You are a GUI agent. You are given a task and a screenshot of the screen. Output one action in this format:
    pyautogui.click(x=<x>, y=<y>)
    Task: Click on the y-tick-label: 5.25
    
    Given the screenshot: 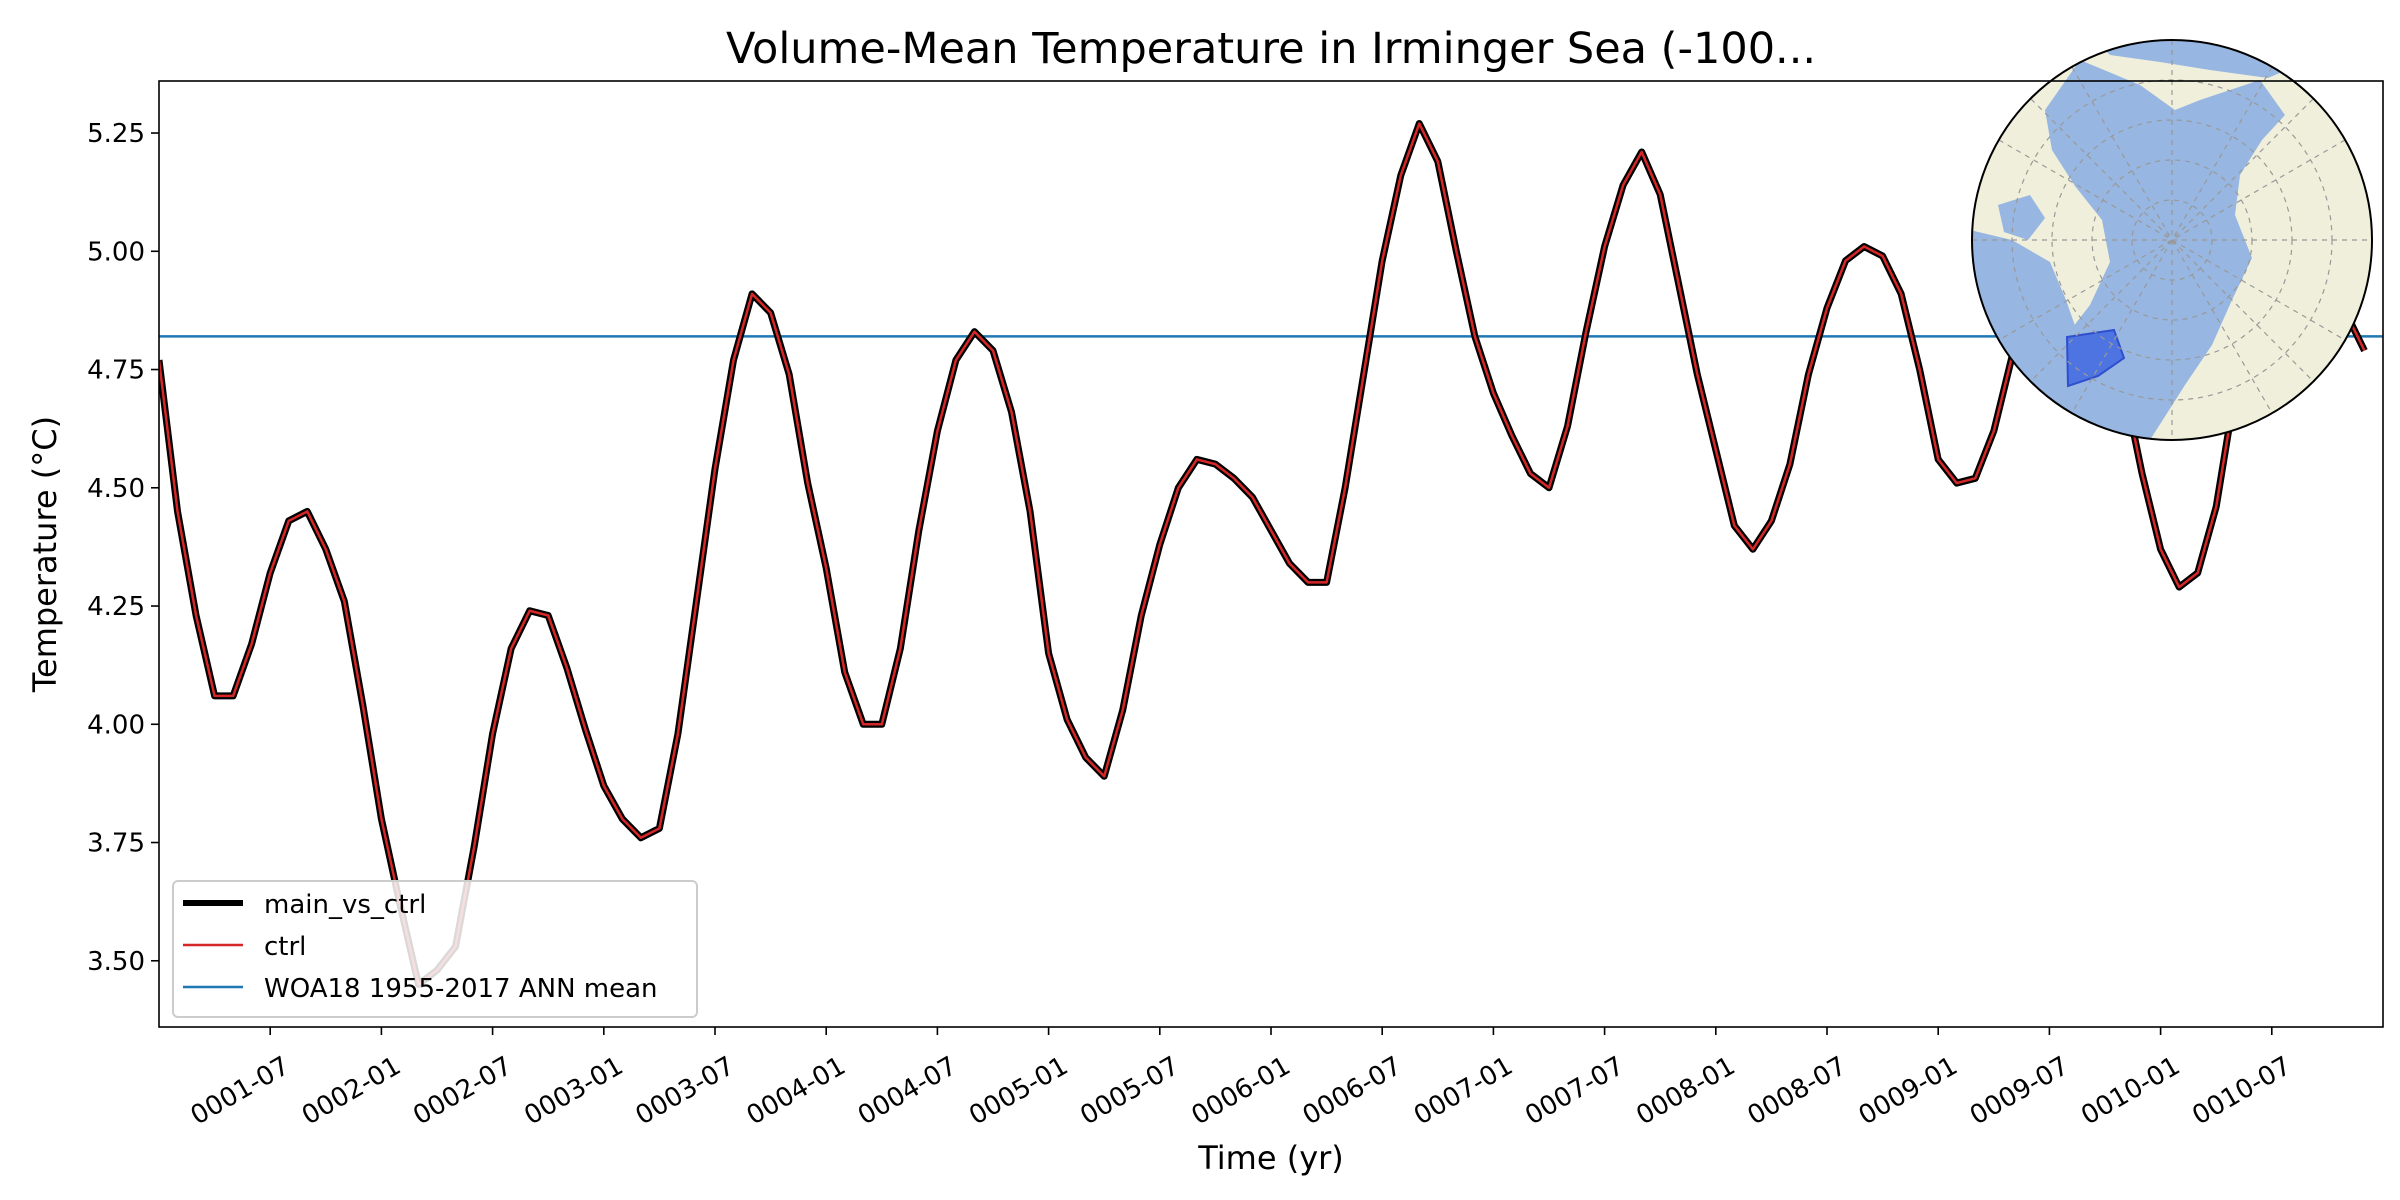 What is the action you would take?
    pyautogui.click(x=116, y=134)
    